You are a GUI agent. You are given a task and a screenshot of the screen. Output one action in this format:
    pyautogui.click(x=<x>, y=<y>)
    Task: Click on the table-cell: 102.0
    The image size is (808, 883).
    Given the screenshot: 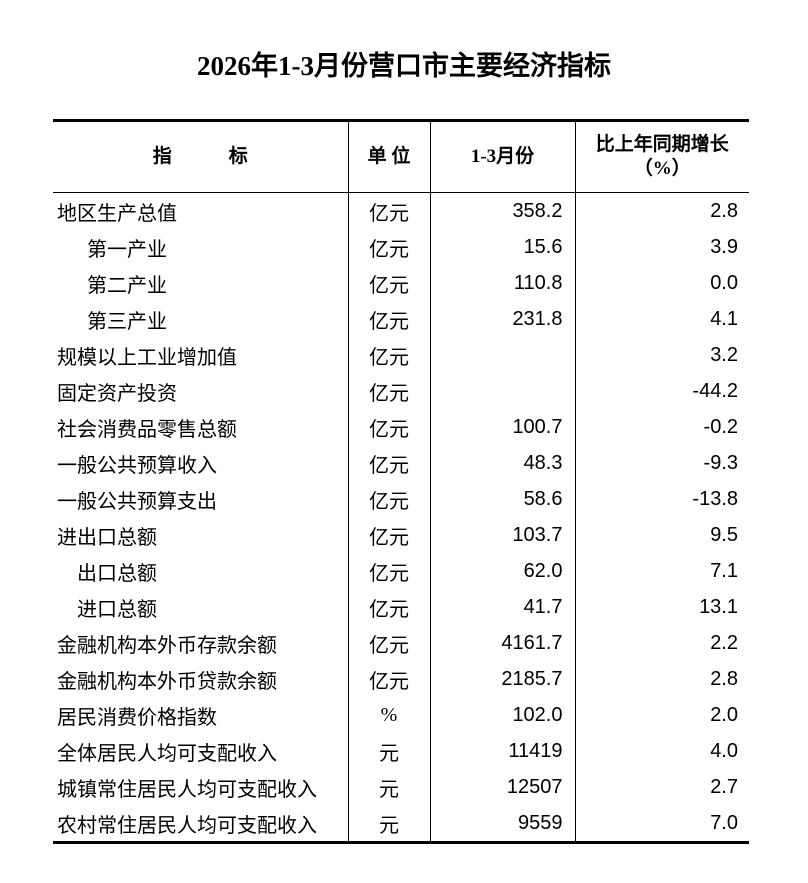 What is the action you would take?
    pyautogui.click(x=502, y=715)
    